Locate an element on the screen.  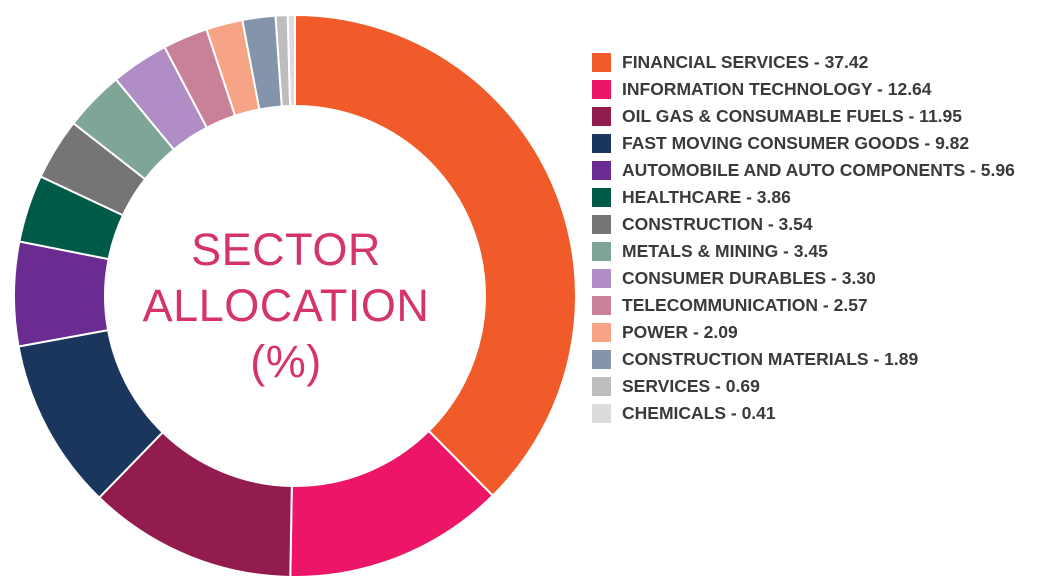
legend-label: HEALTHCARE - 3.86 is located at coordinates (706, 197).